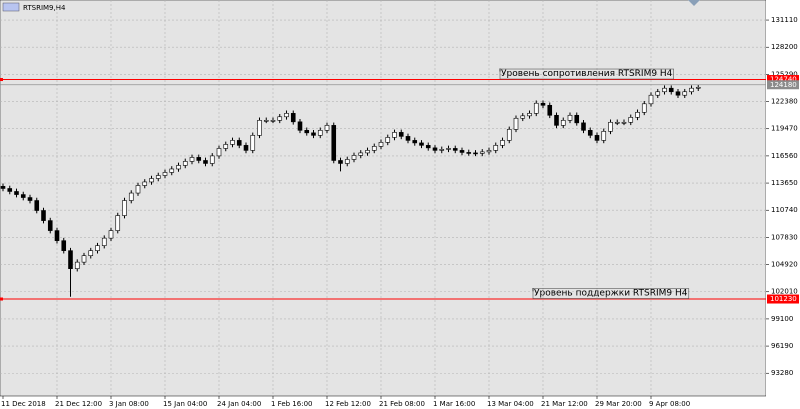 This screenshot has height=409, width=800. What do you see at coordinates (784, 129) in the screenshot?
I see `y-tick-label: 119470` at bounding box center [784, 129].